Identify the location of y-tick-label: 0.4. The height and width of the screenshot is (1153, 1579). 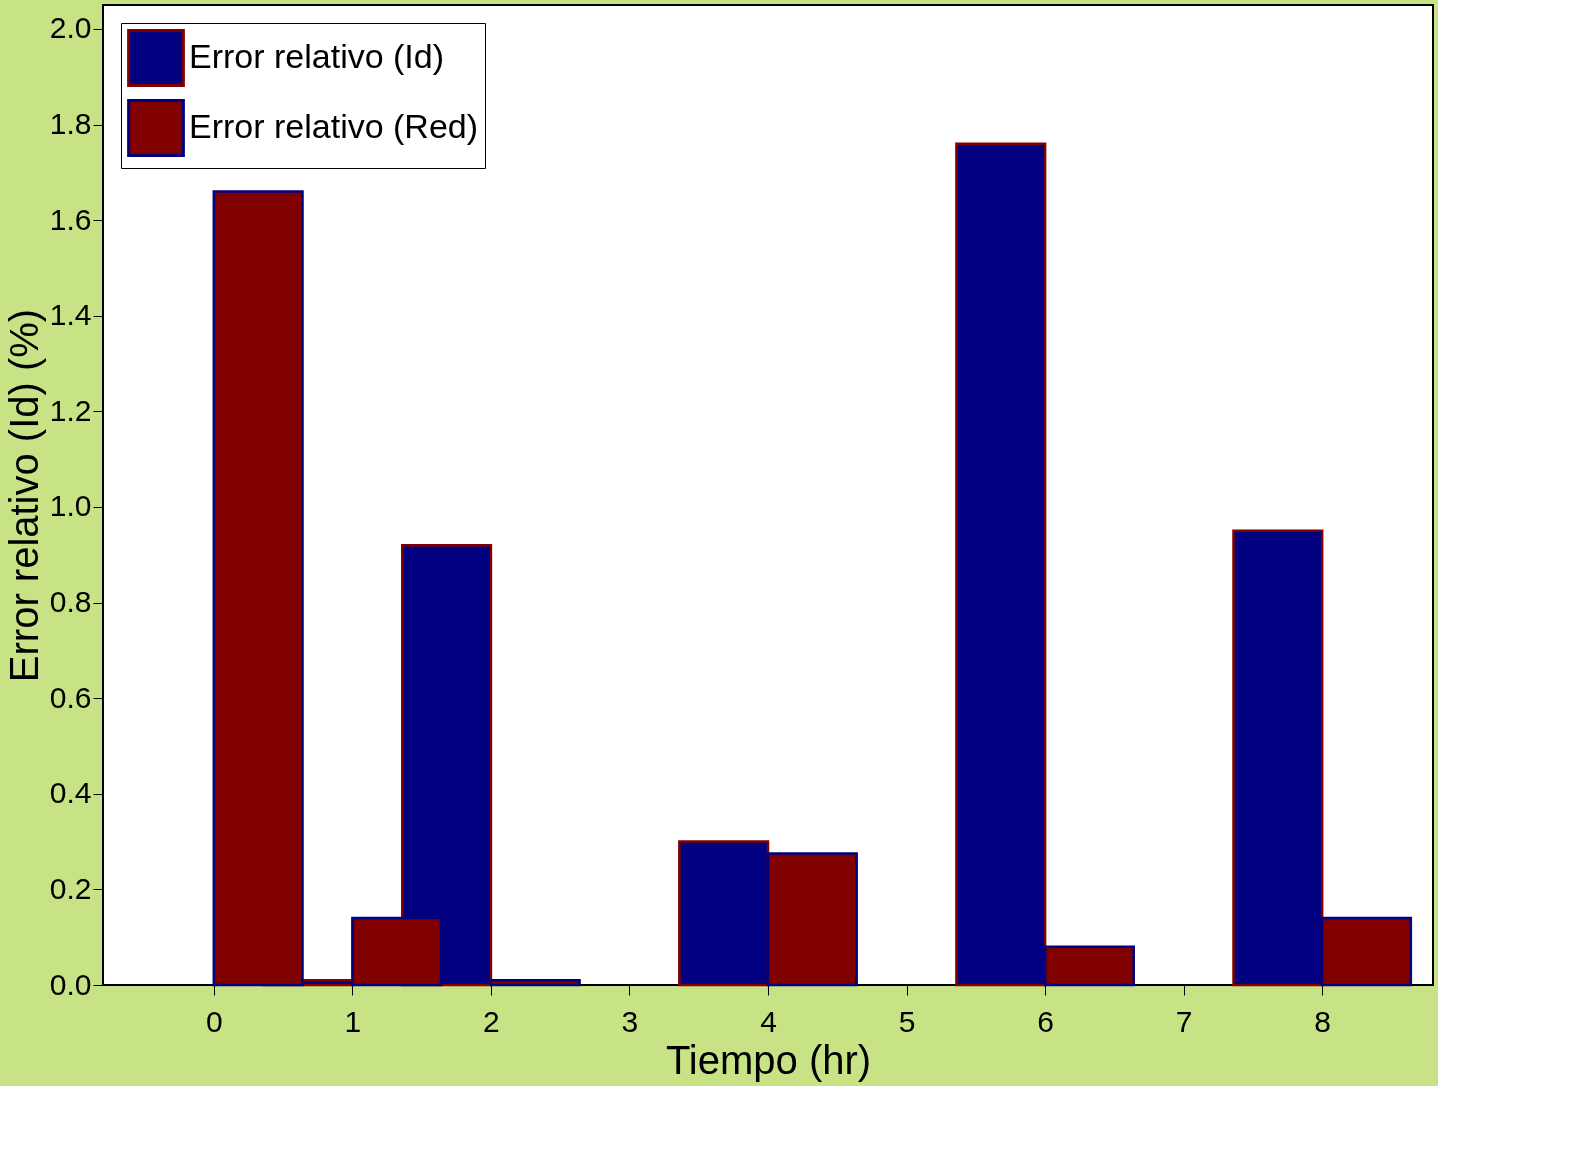
(70, 793).